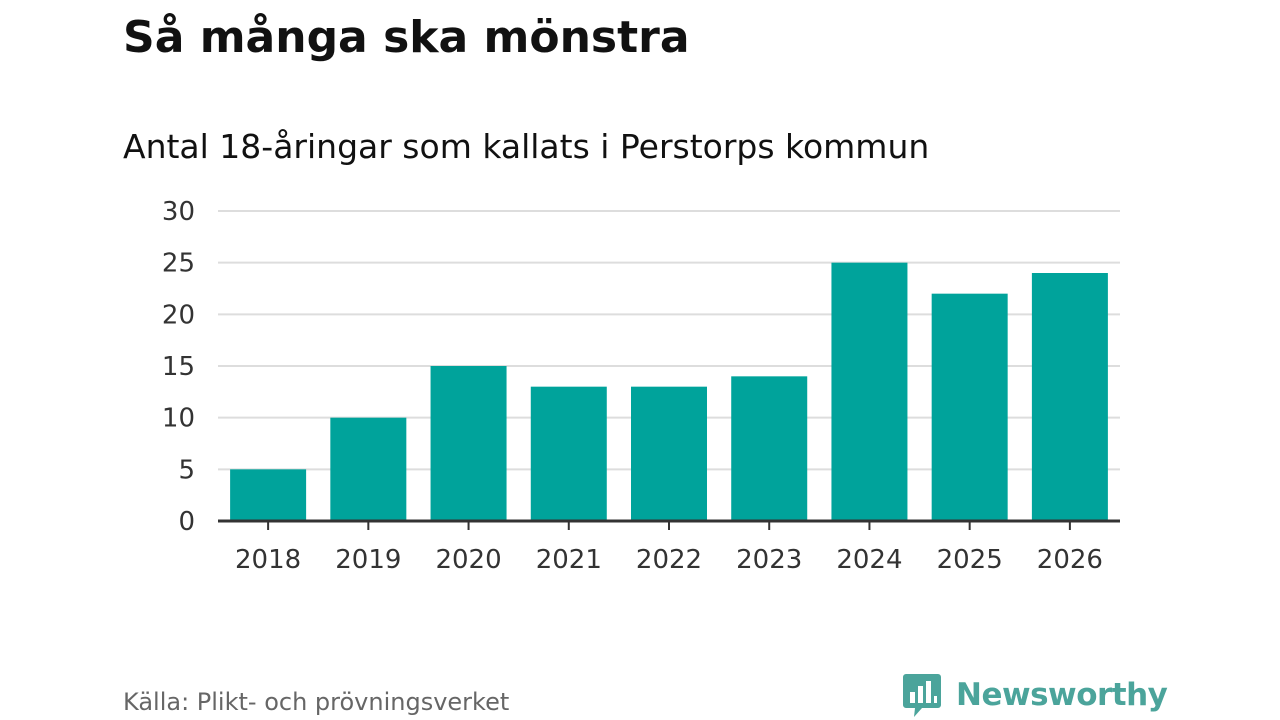  What do you see at coordinates (669, 560) in the screenshot?
I see `x-tick-label: 2022` at bounding box center [669, 560].